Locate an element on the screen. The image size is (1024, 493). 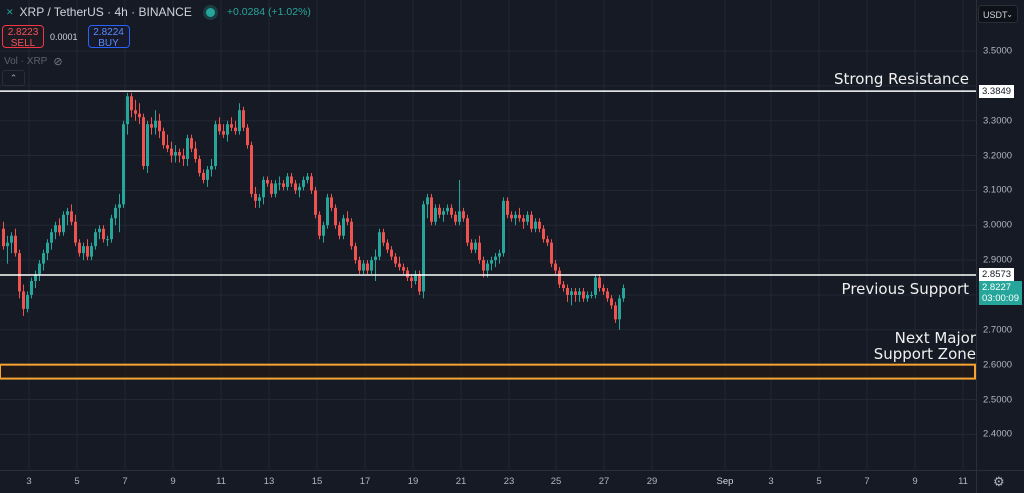
price-tick-label: 2.9000 is located at coordinates (998, 260).